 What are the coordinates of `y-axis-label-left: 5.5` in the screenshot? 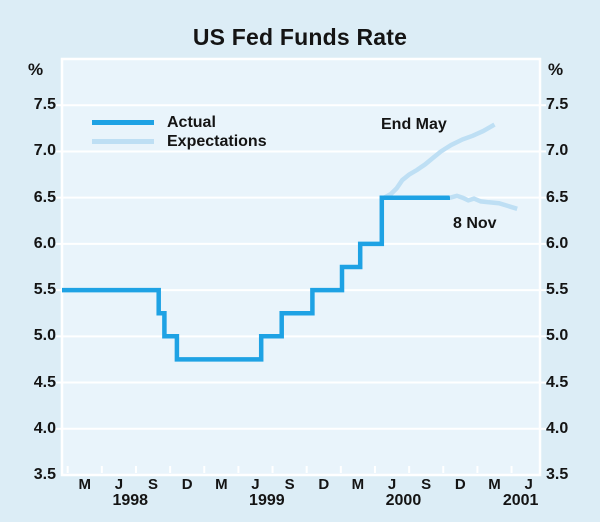 It's located at (44, 290).